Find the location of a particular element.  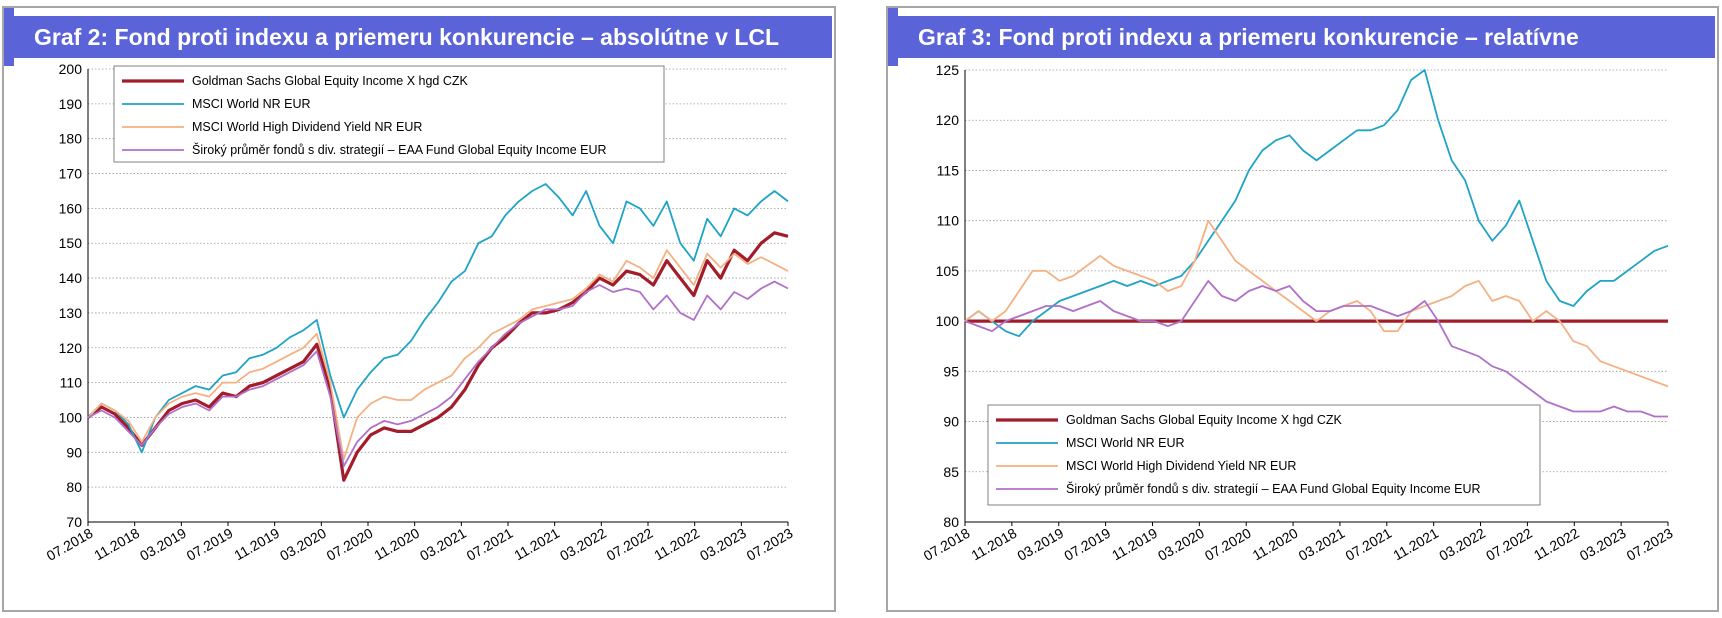

y-tick-label: 190 is located at coordinates (71, 104).